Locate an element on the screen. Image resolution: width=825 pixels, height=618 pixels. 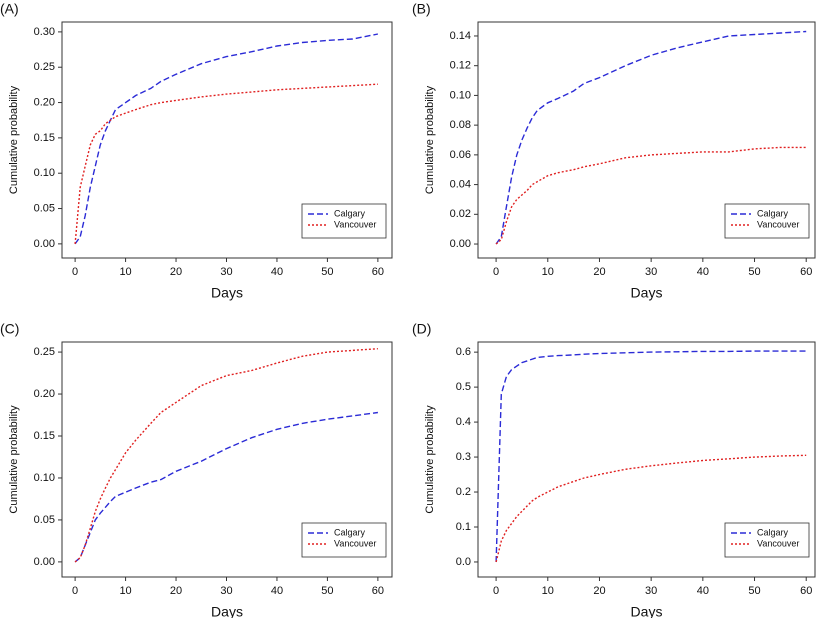
y-tick-label: 0.3 is located at coordinates (463, 457).